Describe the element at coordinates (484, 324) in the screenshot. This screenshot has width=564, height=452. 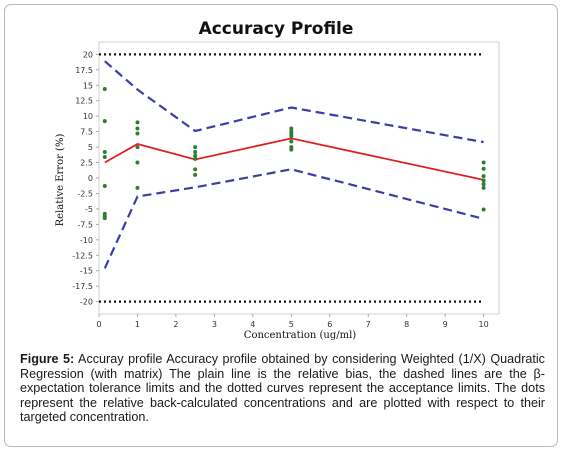
I see `x-tick-label: 10` at that location.